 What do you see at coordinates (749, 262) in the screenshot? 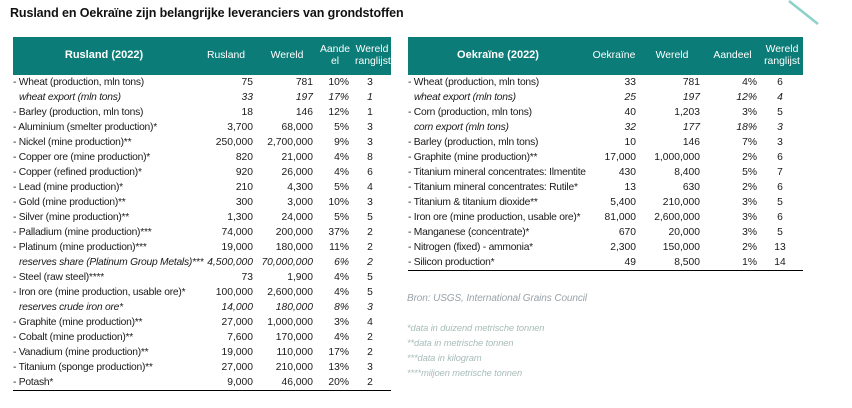
I see `cell-value: 1%` at bounding box center [749, 262].